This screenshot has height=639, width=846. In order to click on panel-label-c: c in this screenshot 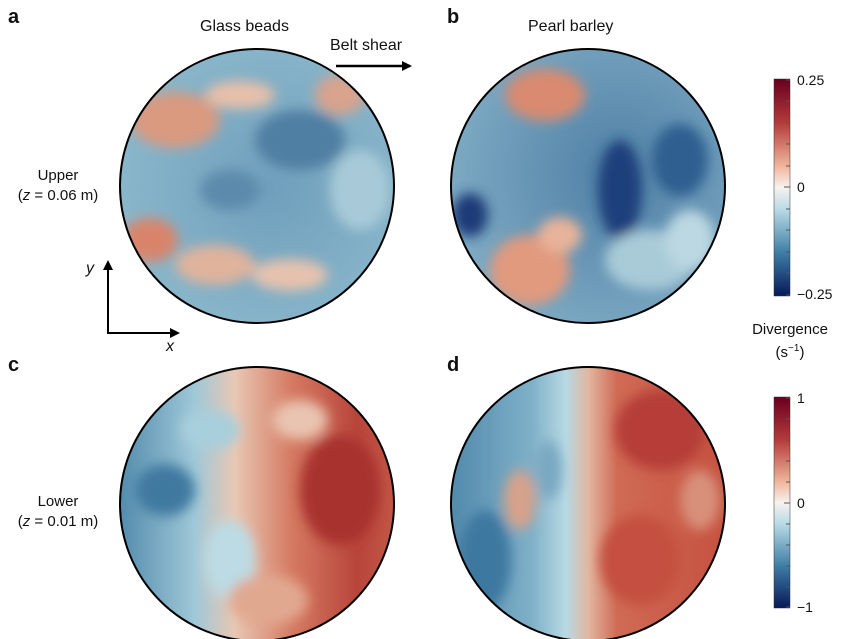, I will do `click(14, 365)`.